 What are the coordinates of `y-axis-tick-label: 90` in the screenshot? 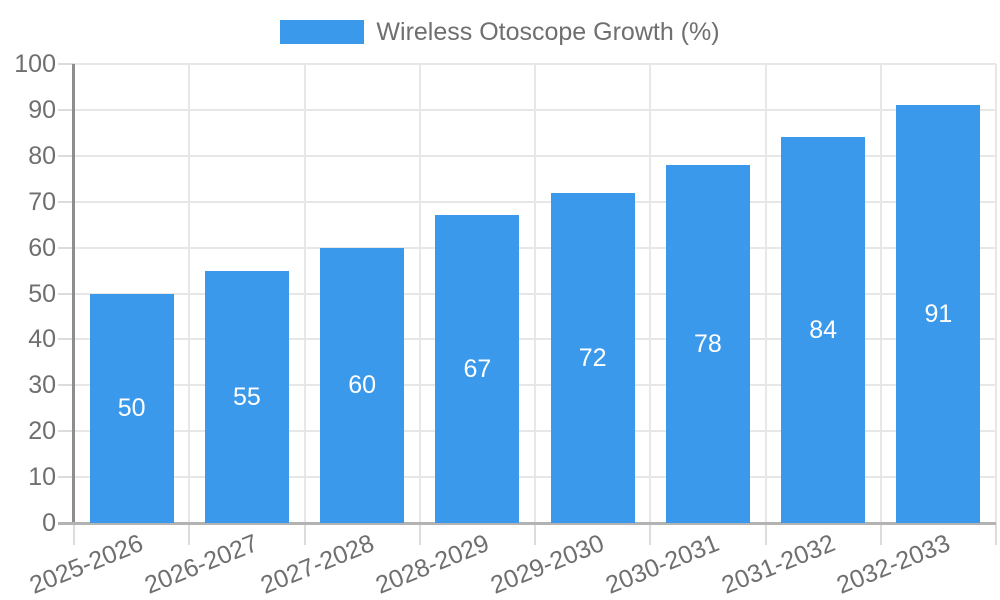 It's located at (42, 109).